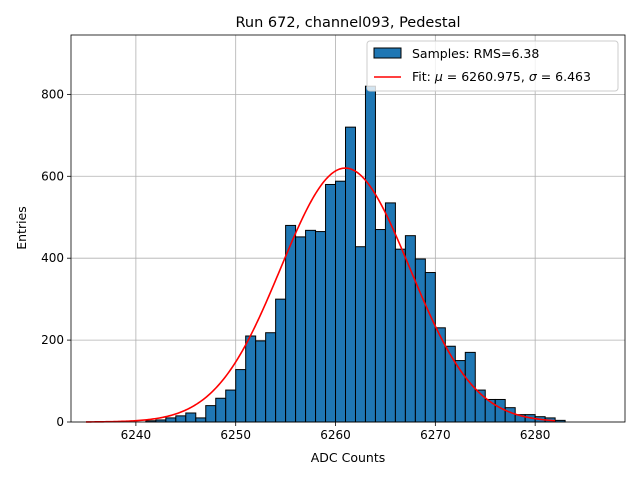  I want to click on legend-box, so click(492, 66).